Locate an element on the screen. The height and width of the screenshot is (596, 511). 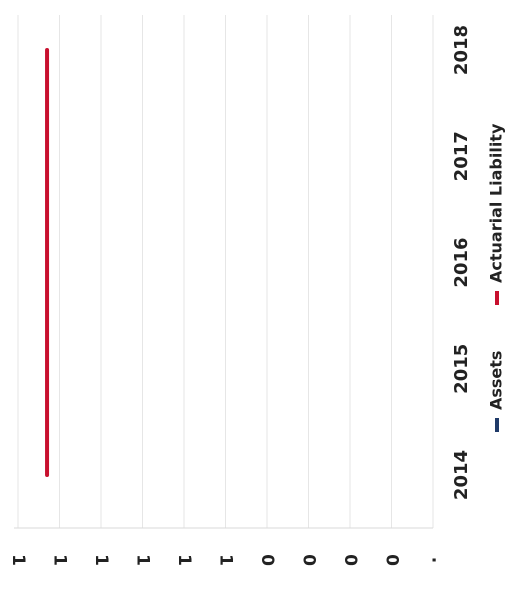
x-tick-label: 2014 is located at coordinates (461, 475).